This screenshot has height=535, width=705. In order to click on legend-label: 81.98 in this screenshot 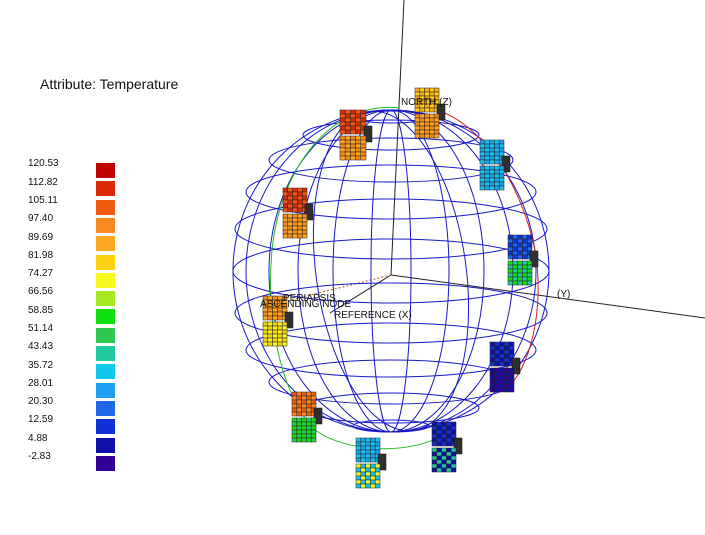, I will do `click(41, 255)`.